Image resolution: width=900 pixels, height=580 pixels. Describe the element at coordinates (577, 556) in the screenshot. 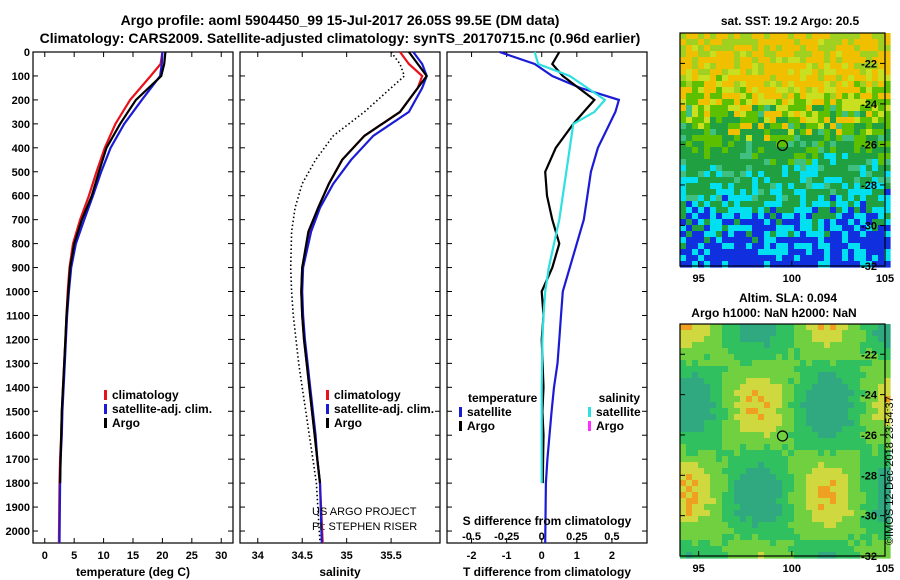

I see `x-tick-label: 1` at that location.